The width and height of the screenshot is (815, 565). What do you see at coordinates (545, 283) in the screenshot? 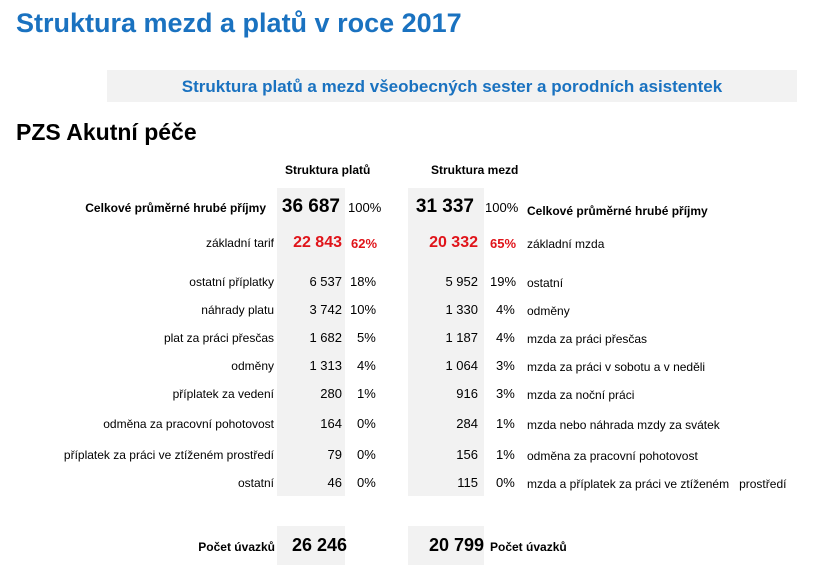
I see `row-mzda-label: ostatní` at bounding box center [545, 283].